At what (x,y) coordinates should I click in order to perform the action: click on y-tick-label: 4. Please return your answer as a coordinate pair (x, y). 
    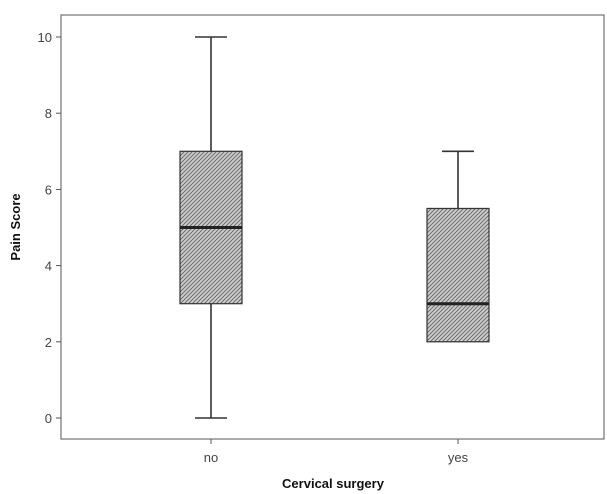
    Looking at the image, I should click on (48, 266).